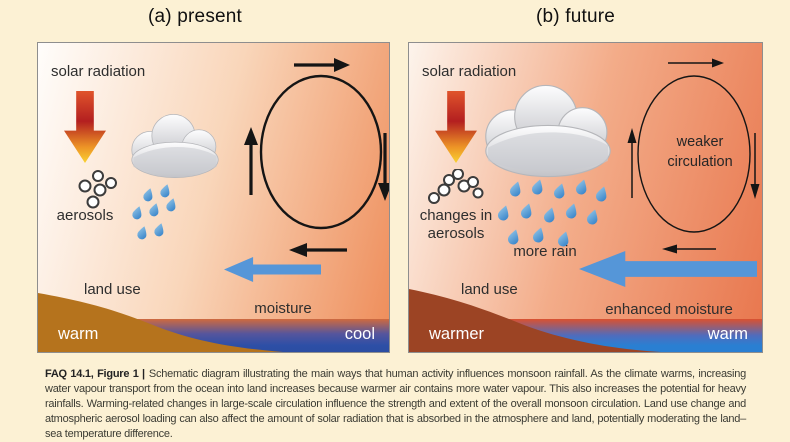  Describe the element at coordinates (359, 334) in the screenshot. I see `sea-temperature-label: cool` at that location.